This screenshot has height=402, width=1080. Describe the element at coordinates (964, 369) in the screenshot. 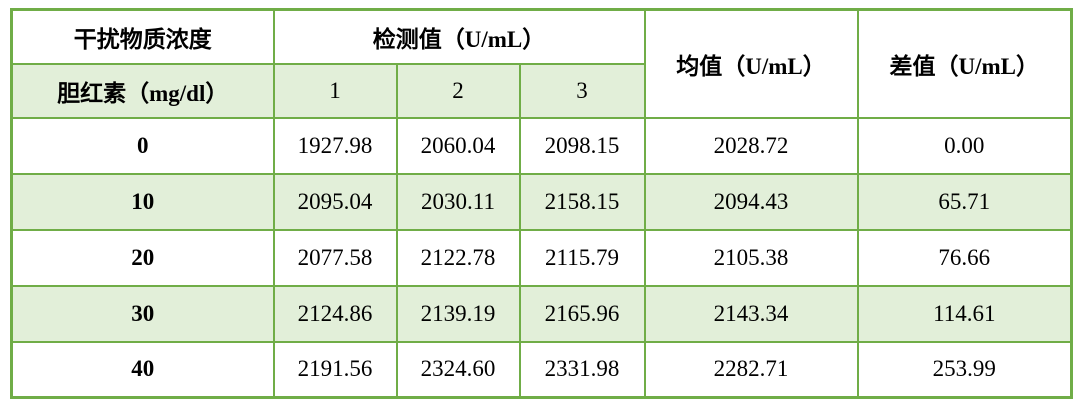

I see `cell-diff: 253.99` at that location.